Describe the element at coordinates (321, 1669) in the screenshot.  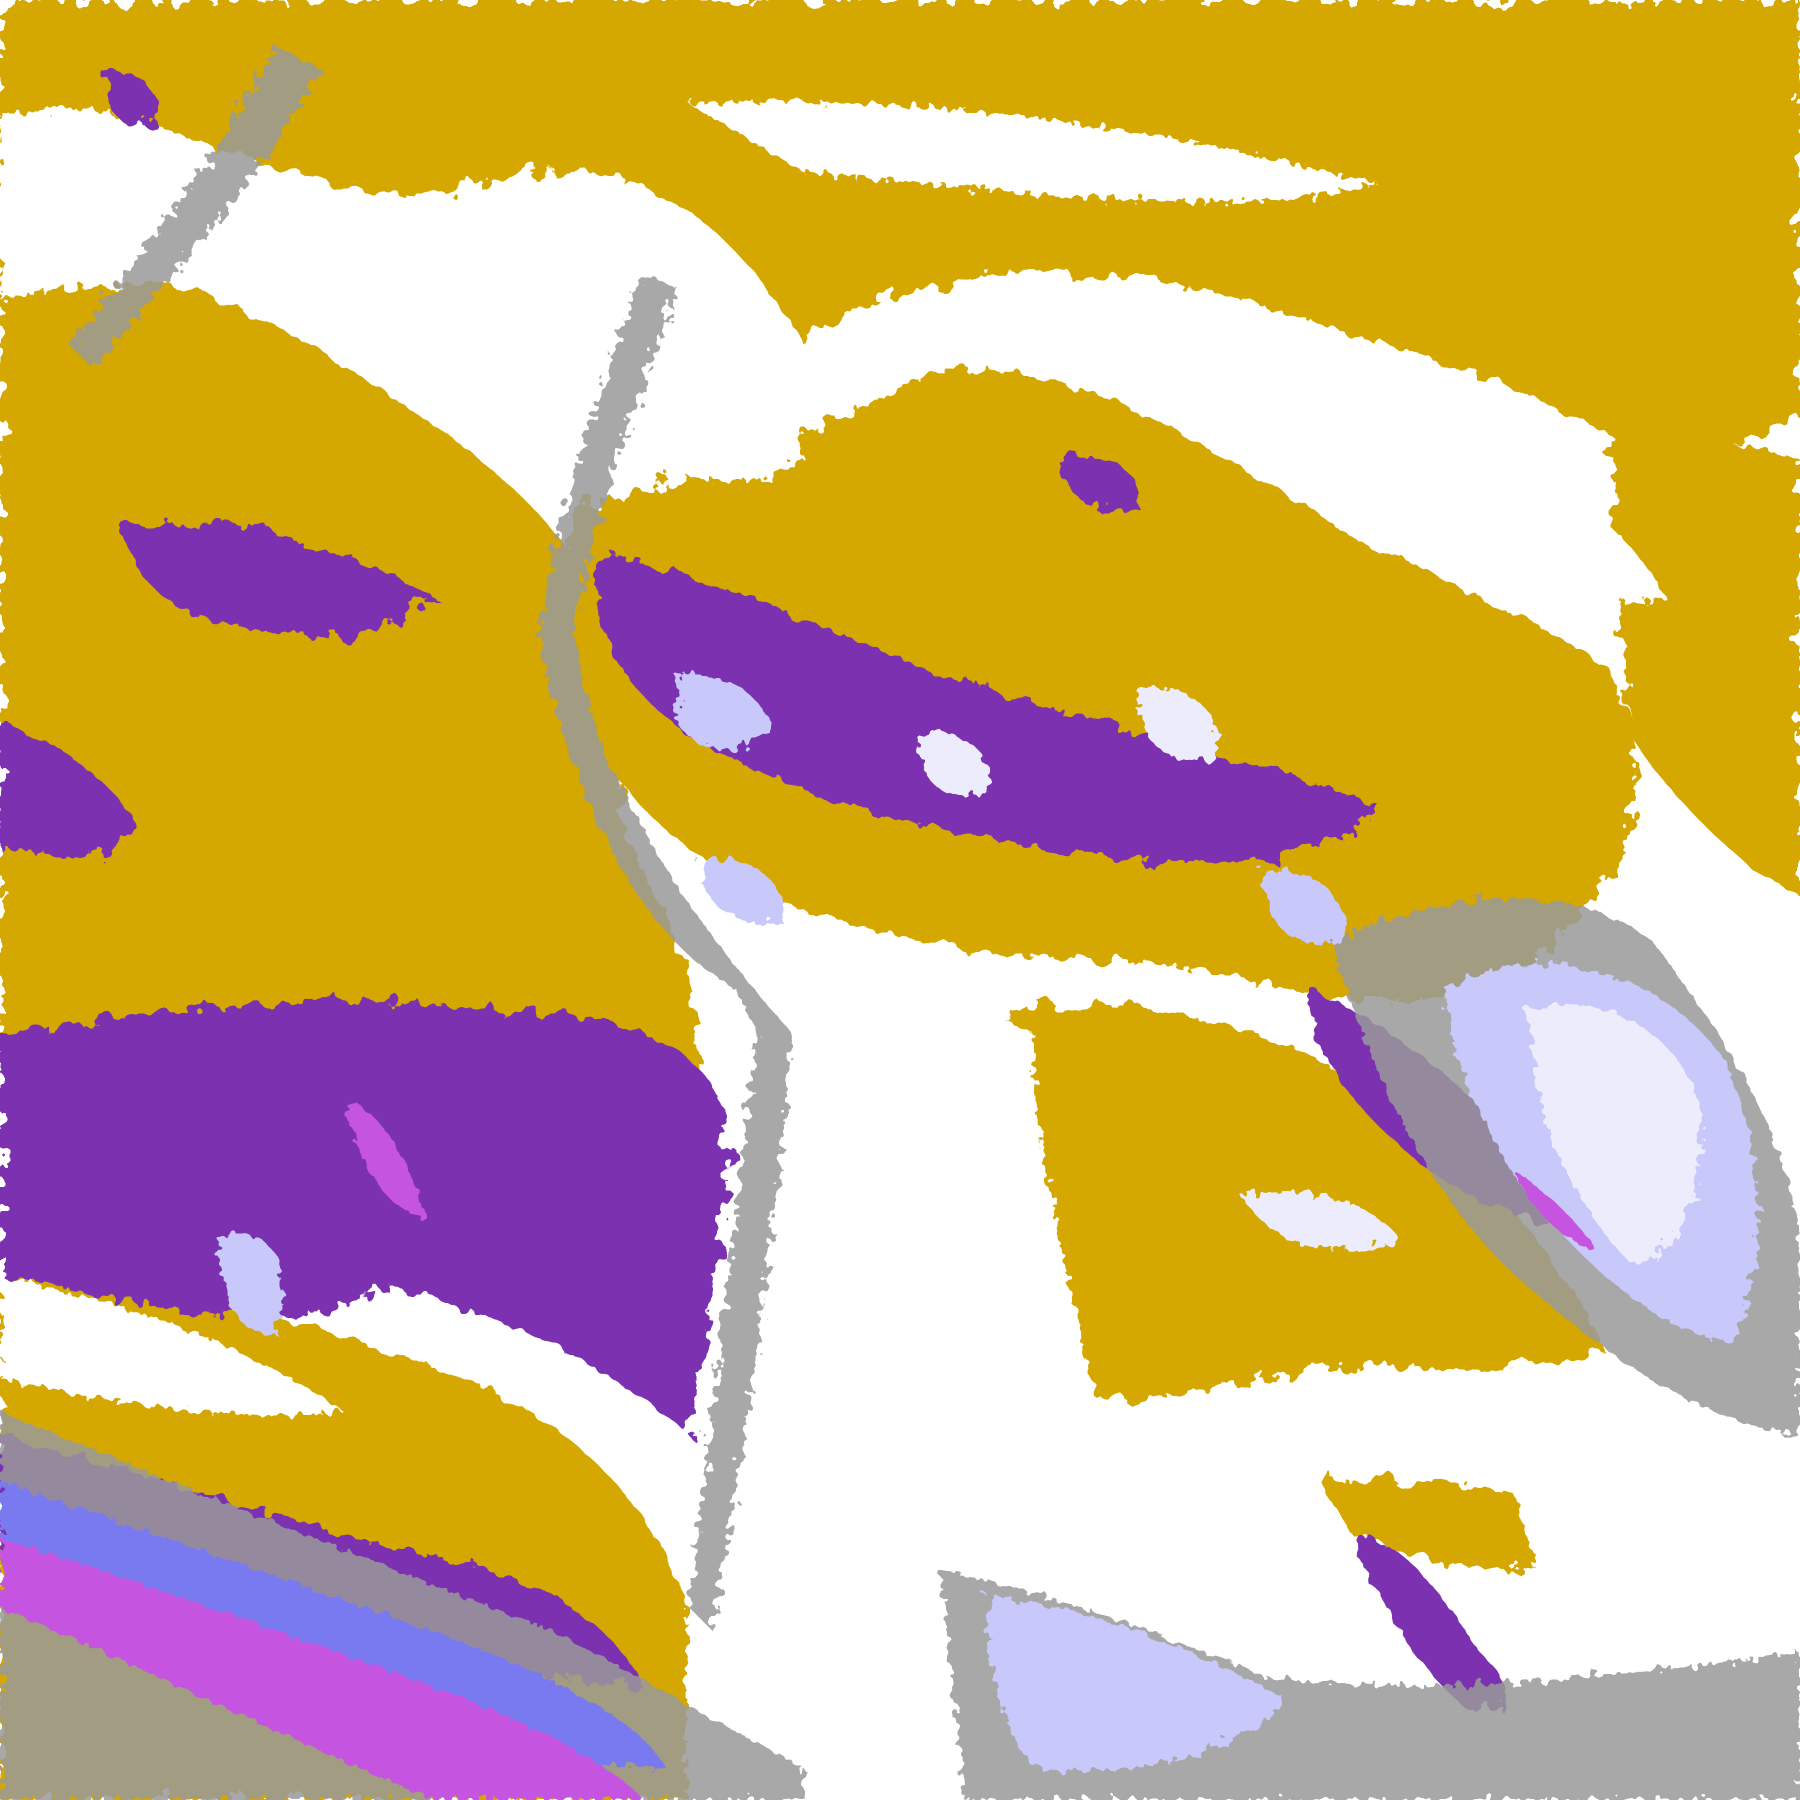
I see `magenta-region-southwest` at that location.